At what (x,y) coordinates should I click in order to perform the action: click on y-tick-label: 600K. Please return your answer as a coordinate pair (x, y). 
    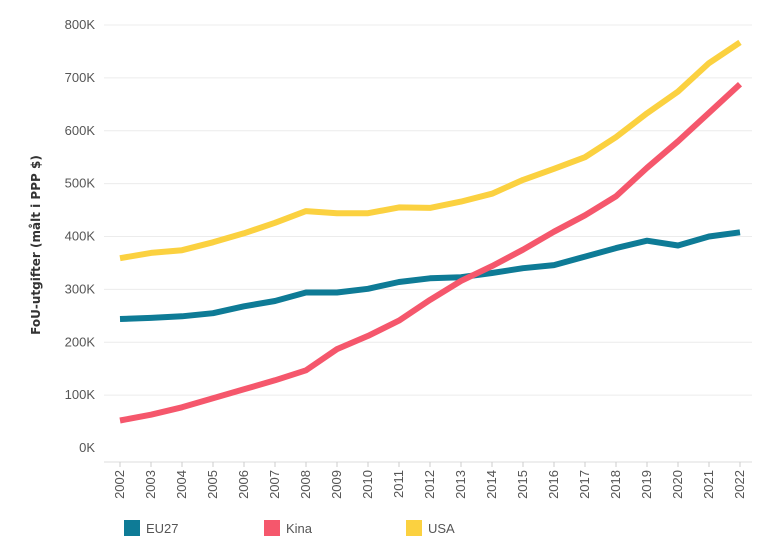
    Looking at the image, I should click on (80, 130).